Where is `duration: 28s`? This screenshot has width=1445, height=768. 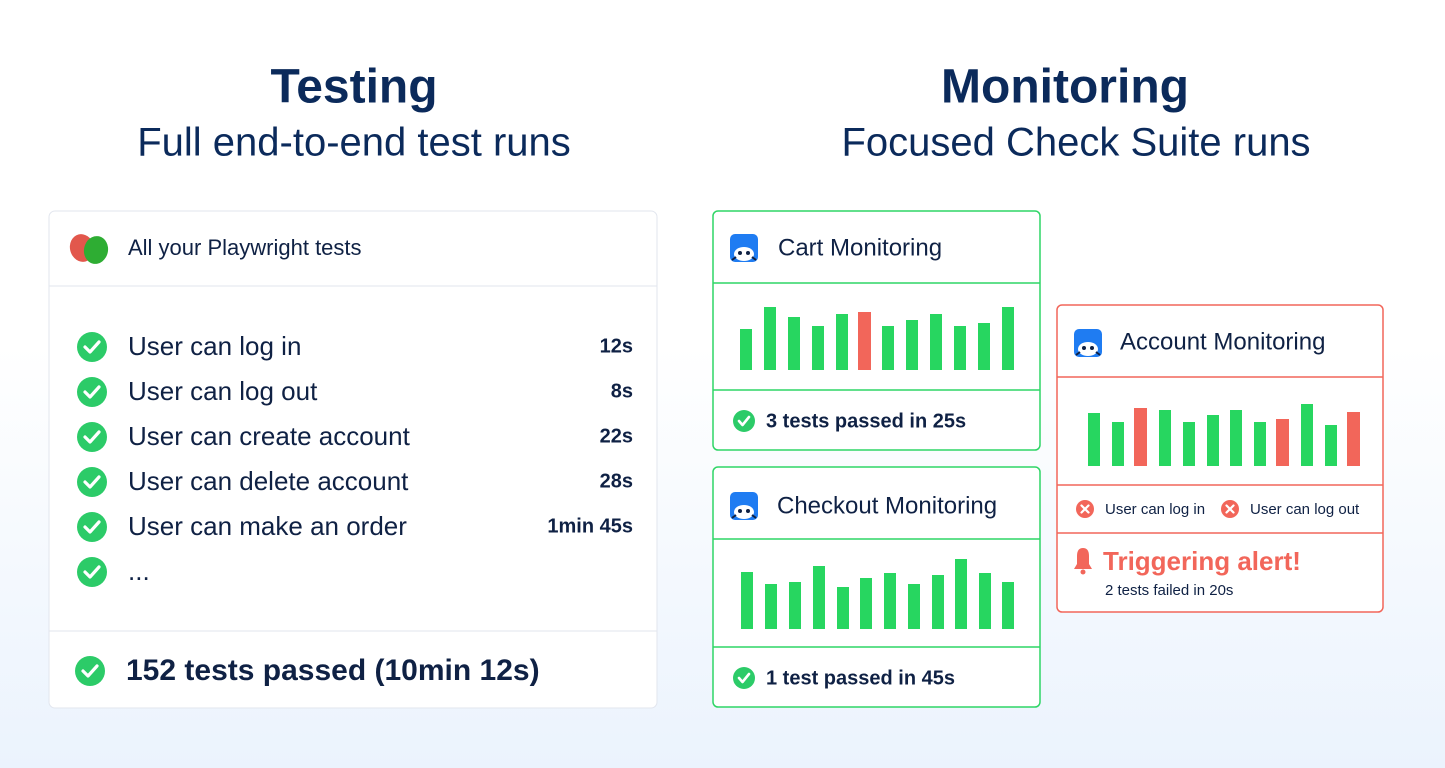 duration: 28s is located at coordinates (616, 481).